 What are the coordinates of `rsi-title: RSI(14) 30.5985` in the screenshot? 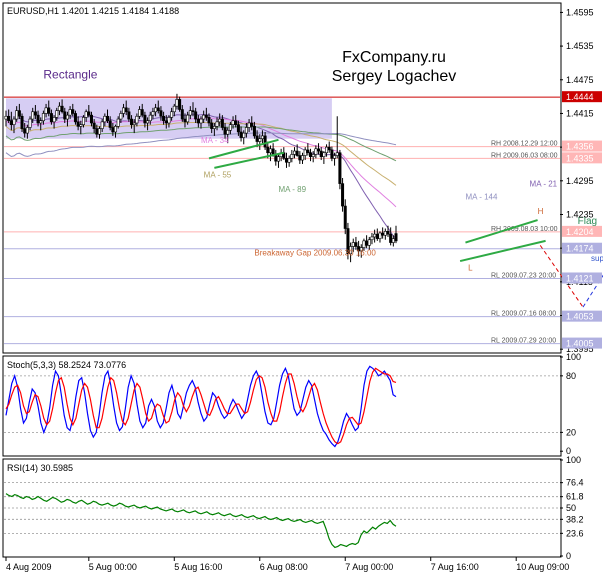 It's located at (40, 468).